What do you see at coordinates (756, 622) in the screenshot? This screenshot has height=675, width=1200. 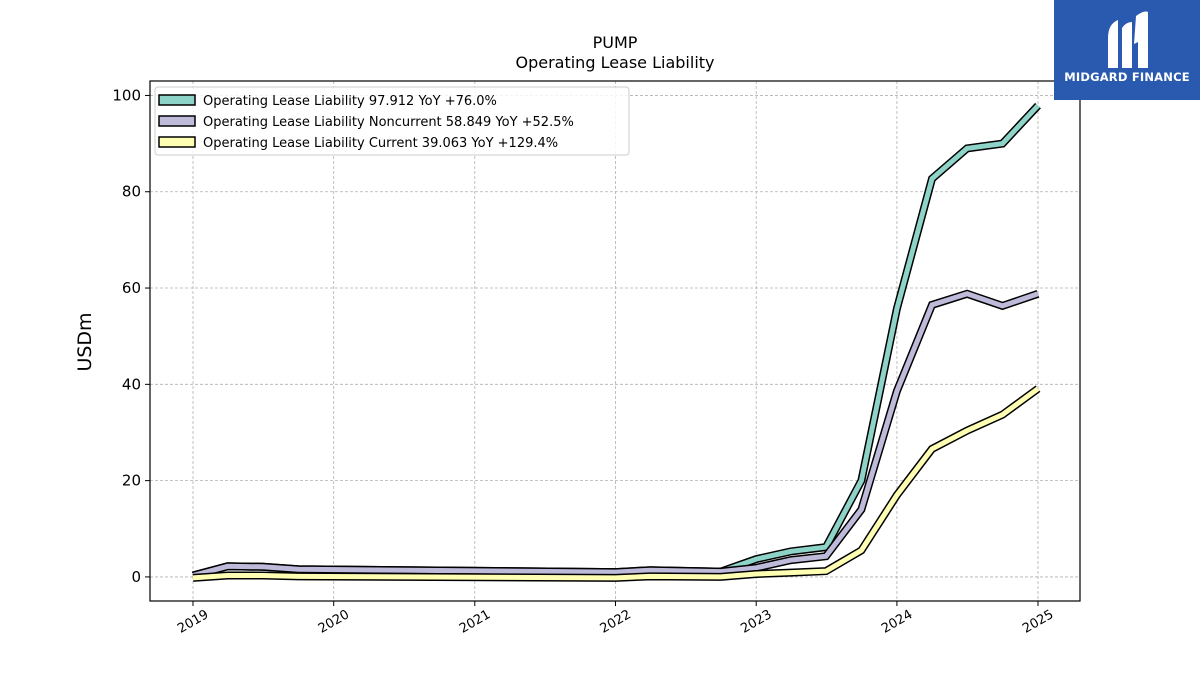 I see `x-tick-label: 2023` at bounding box center [756, 622].